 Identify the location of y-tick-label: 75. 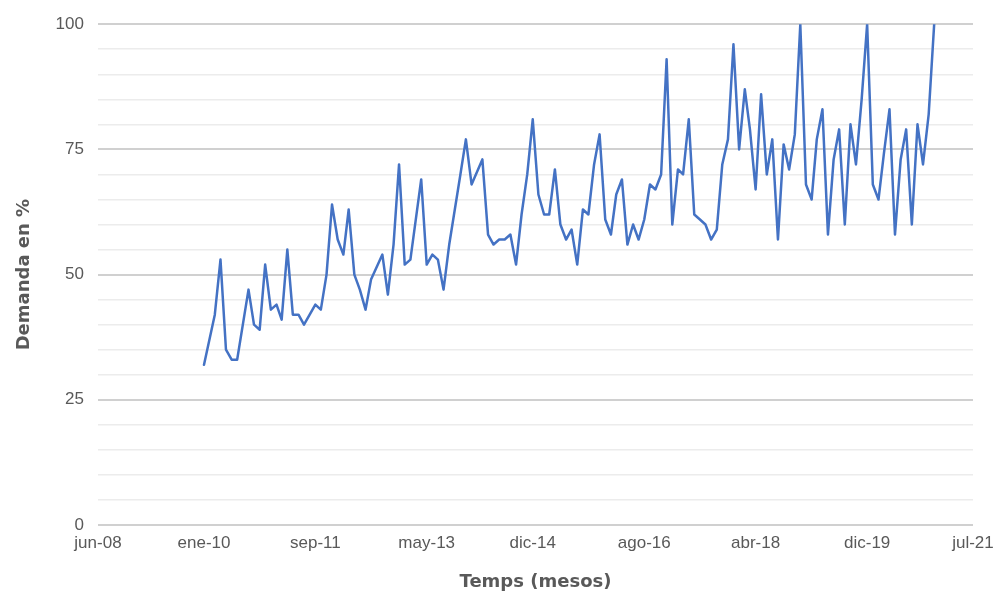
(74, 149).